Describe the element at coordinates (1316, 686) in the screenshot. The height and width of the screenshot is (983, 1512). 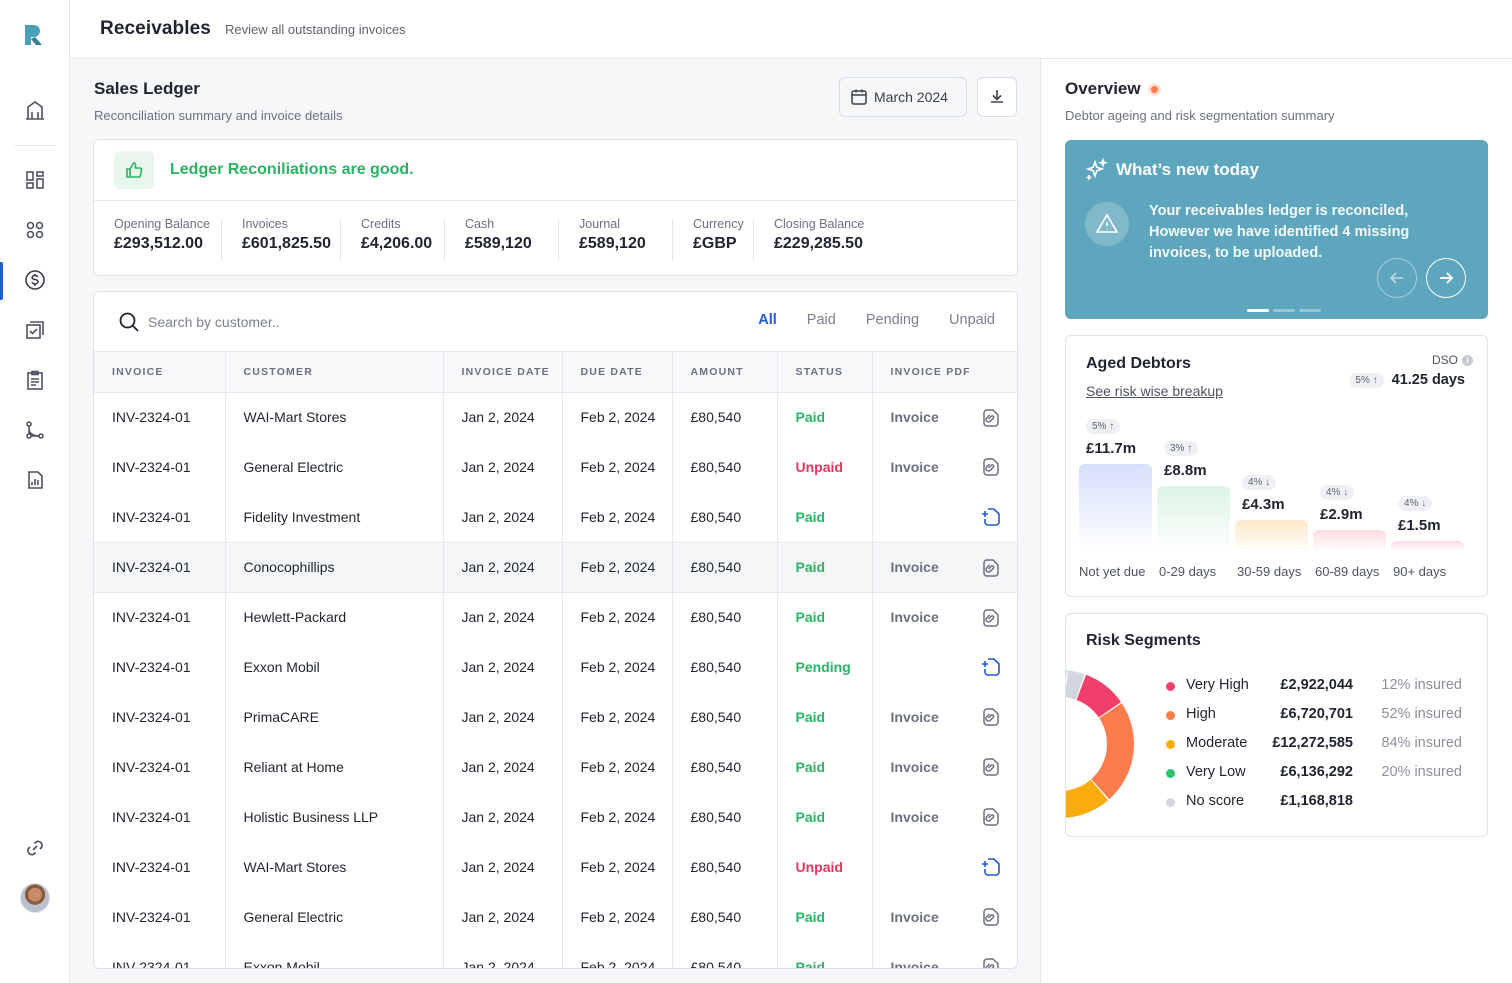
I see `risk-legend-row: Very High £2,922,044 12% insured` at that location.